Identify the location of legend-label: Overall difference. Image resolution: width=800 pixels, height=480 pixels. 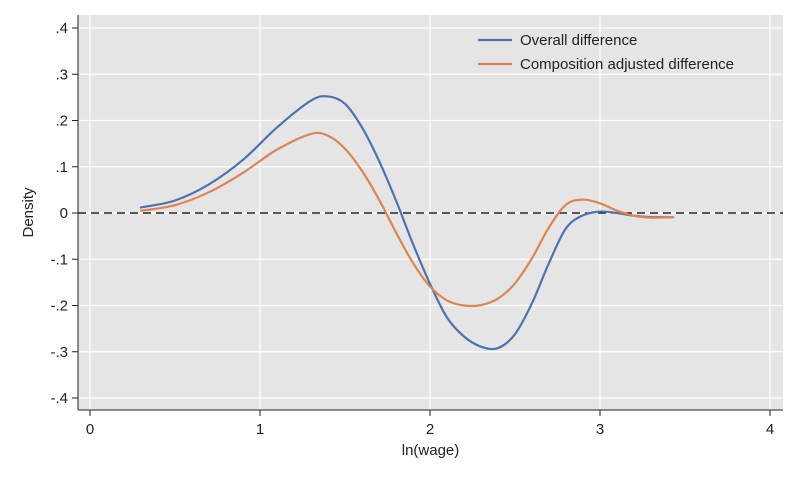
(578, 40).